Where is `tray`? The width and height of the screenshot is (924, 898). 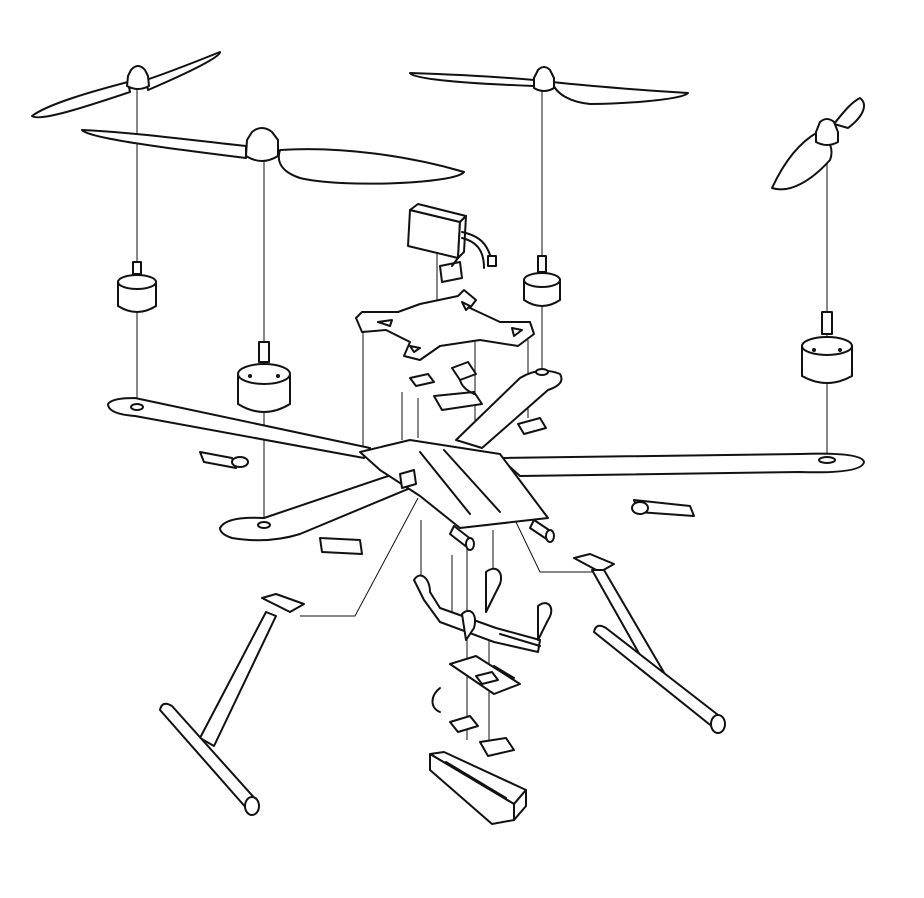 tray is located at coordinates (478, 788).